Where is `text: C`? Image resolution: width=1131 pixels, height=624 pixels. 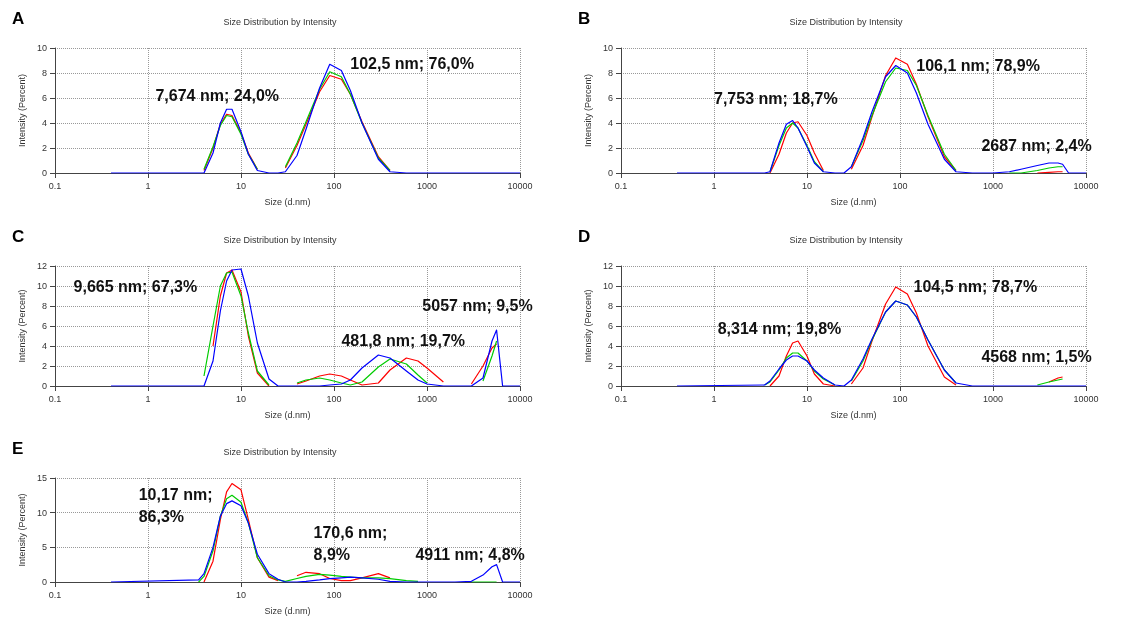
text: C is located at coordinates (18, 236).